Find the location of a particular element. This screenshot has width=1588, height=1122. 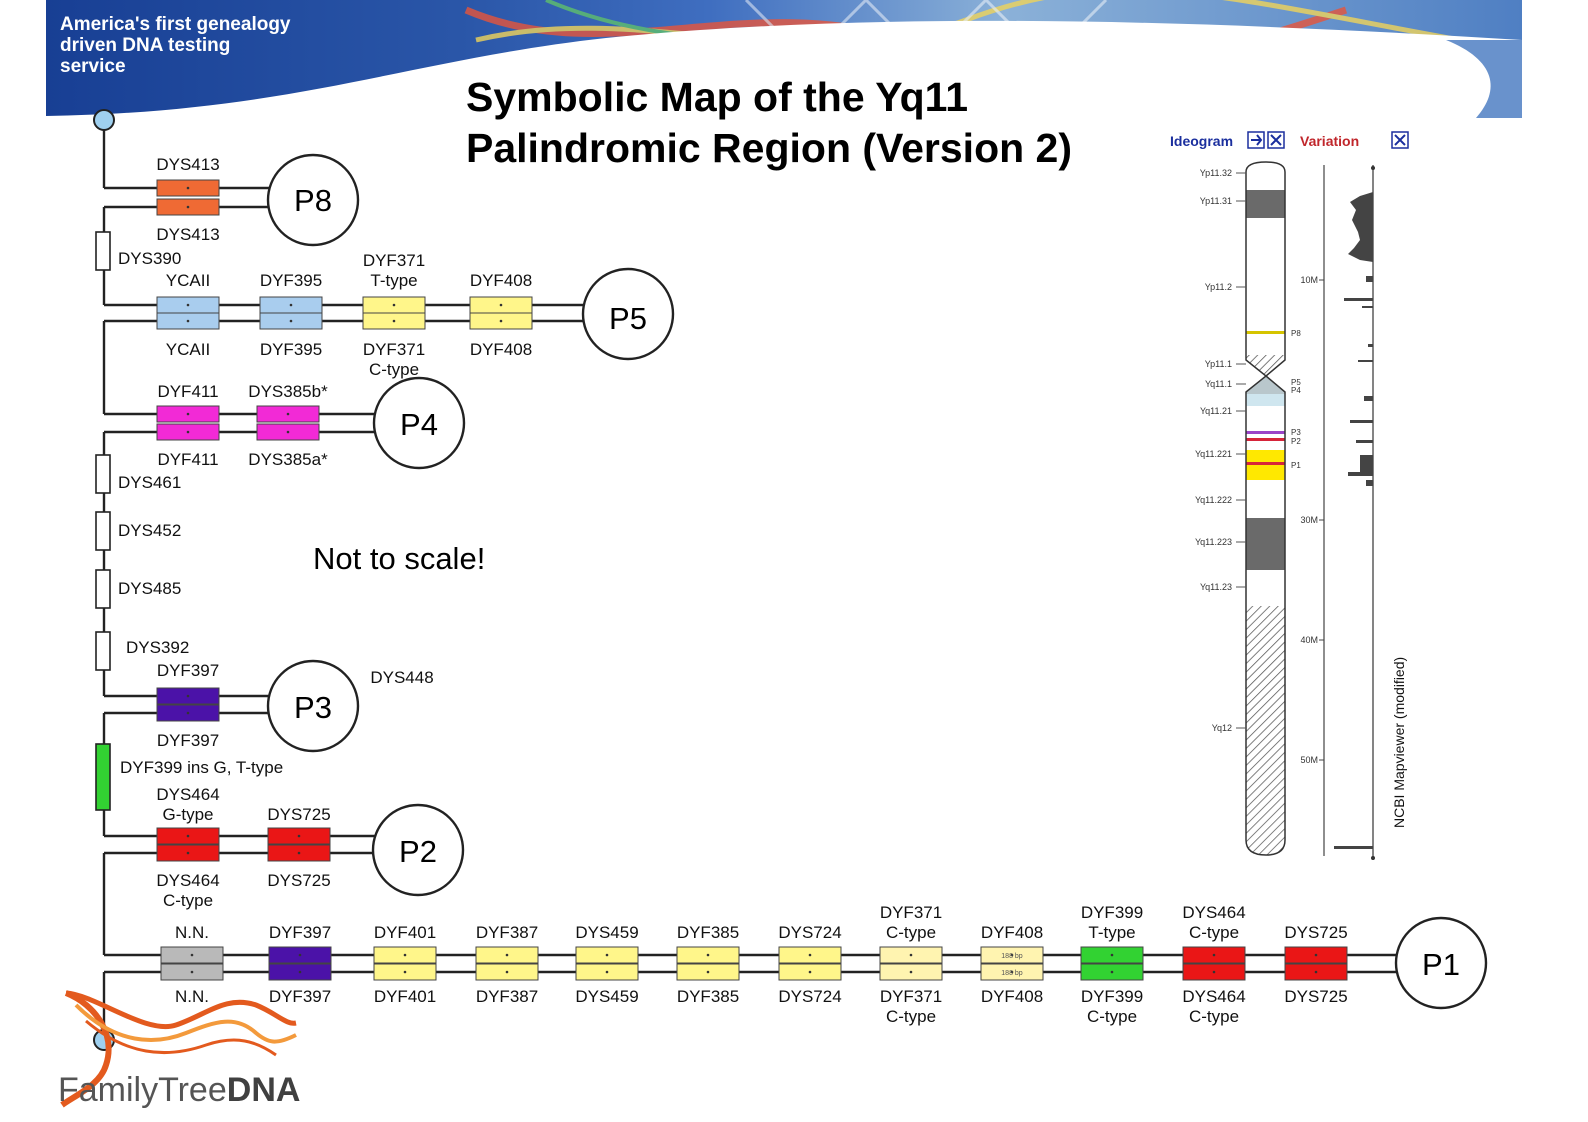

palindrome-label-p8: P8 is located at coordinates (313, 200).